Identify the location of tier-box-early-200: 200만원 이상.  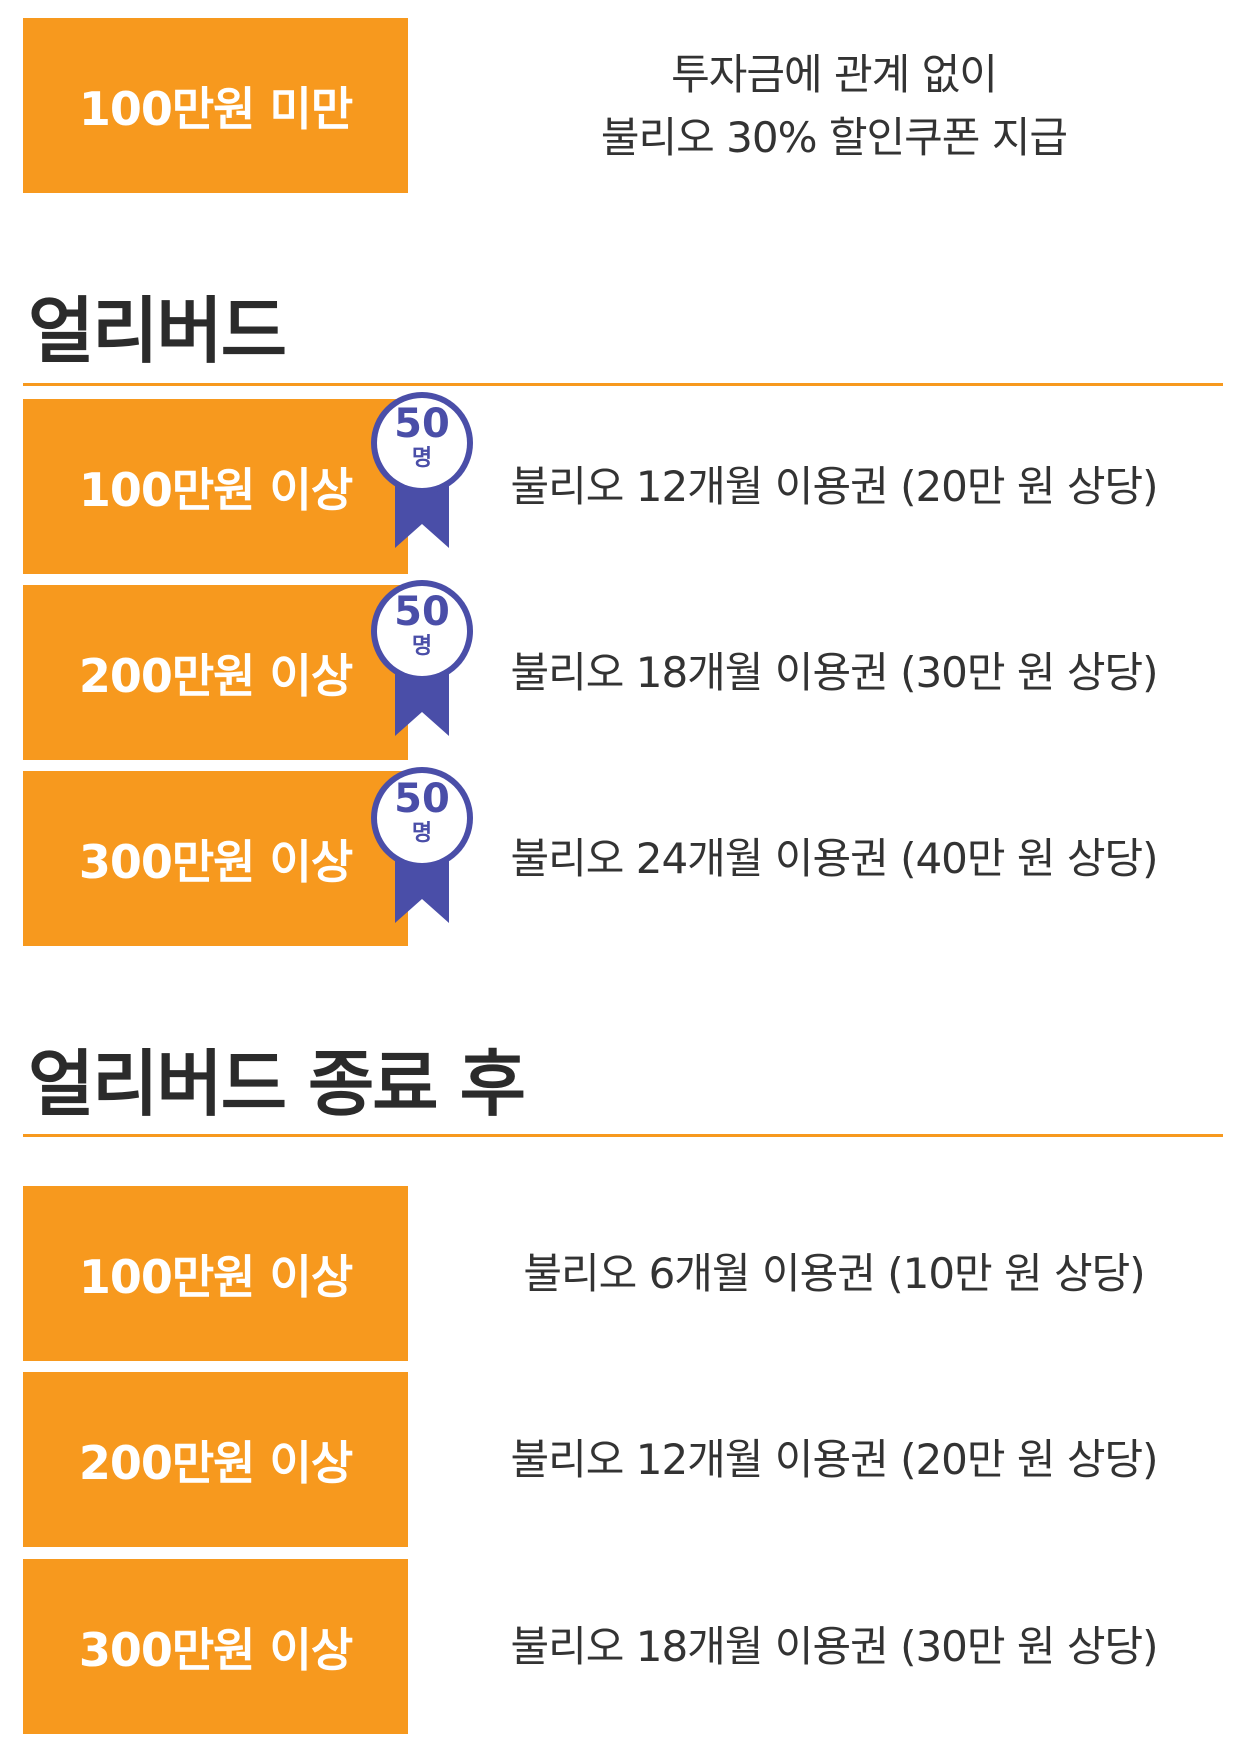
(215, 672).